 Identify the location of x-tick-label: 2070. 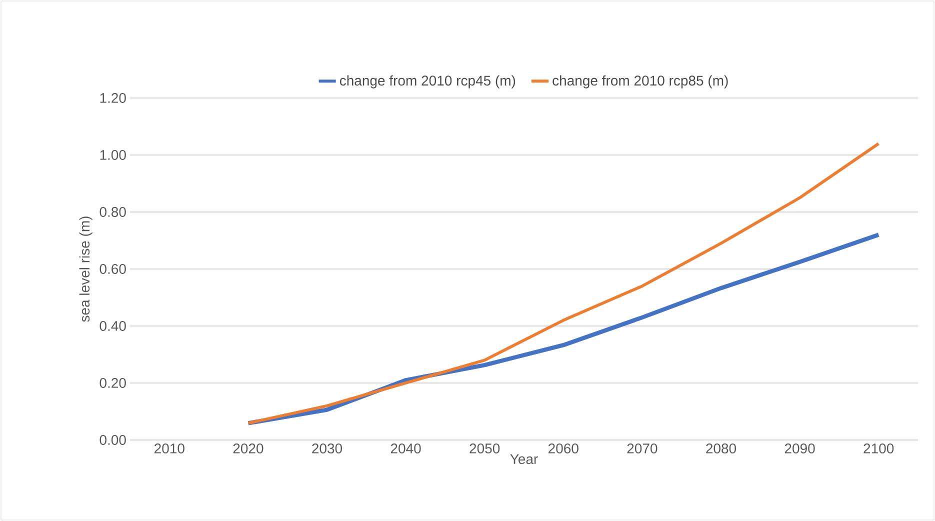
(642, 449).